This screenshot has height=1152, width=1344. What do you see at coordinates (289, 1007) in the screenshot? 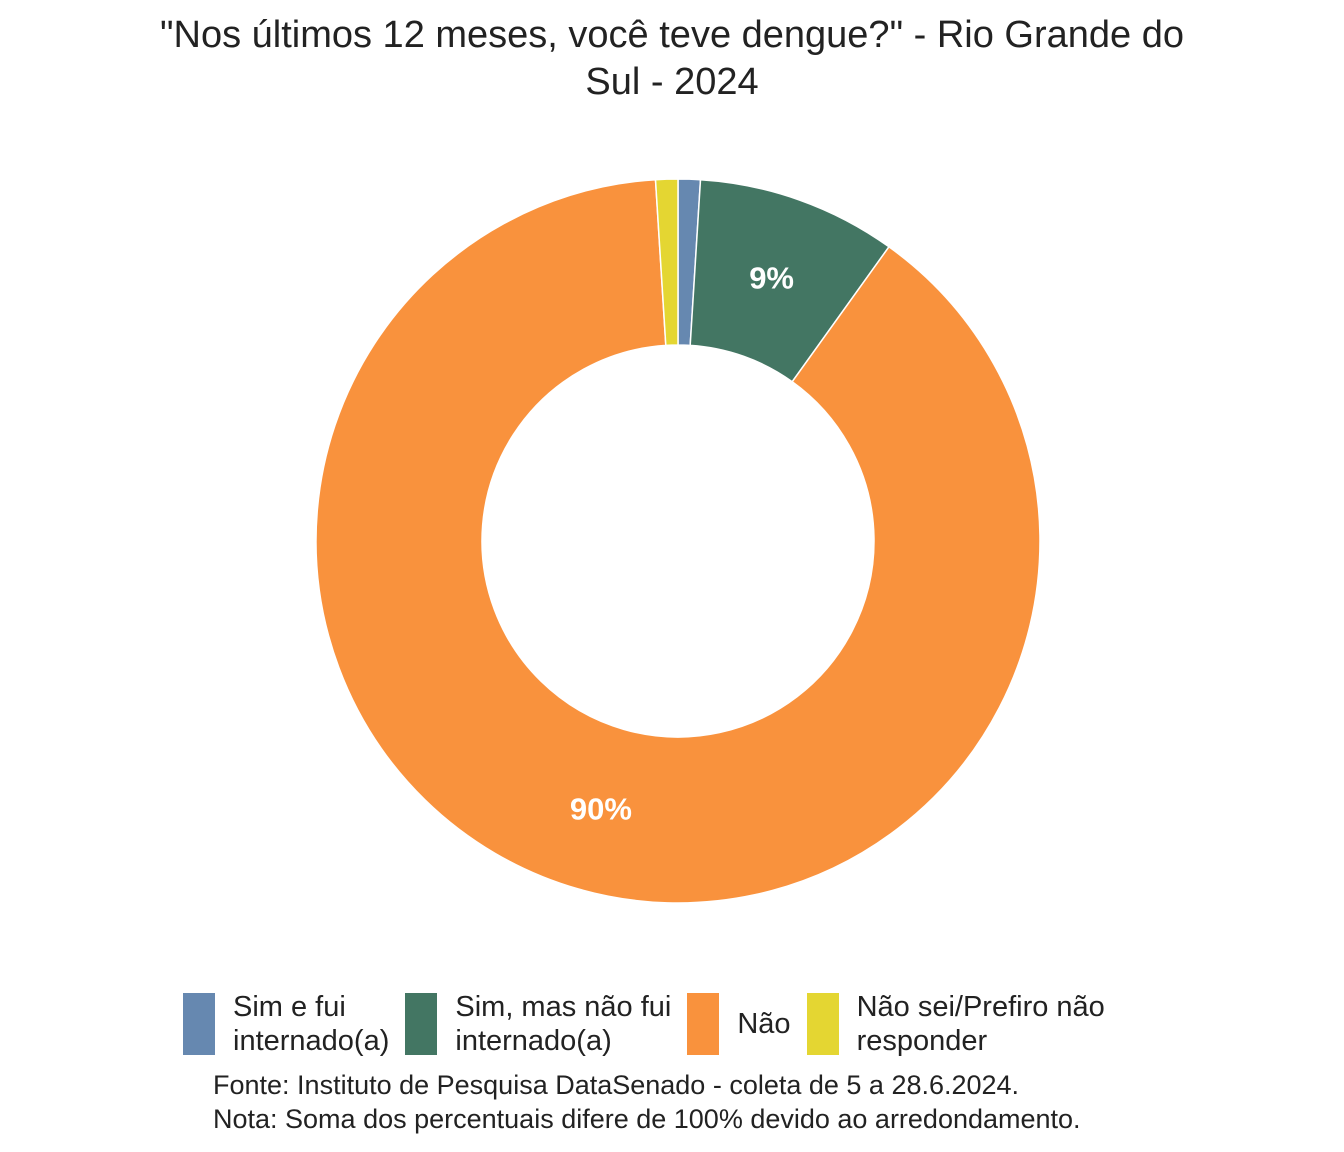
I see `legend-label-line: Sim e fui` at bounding box center [289, 1007].